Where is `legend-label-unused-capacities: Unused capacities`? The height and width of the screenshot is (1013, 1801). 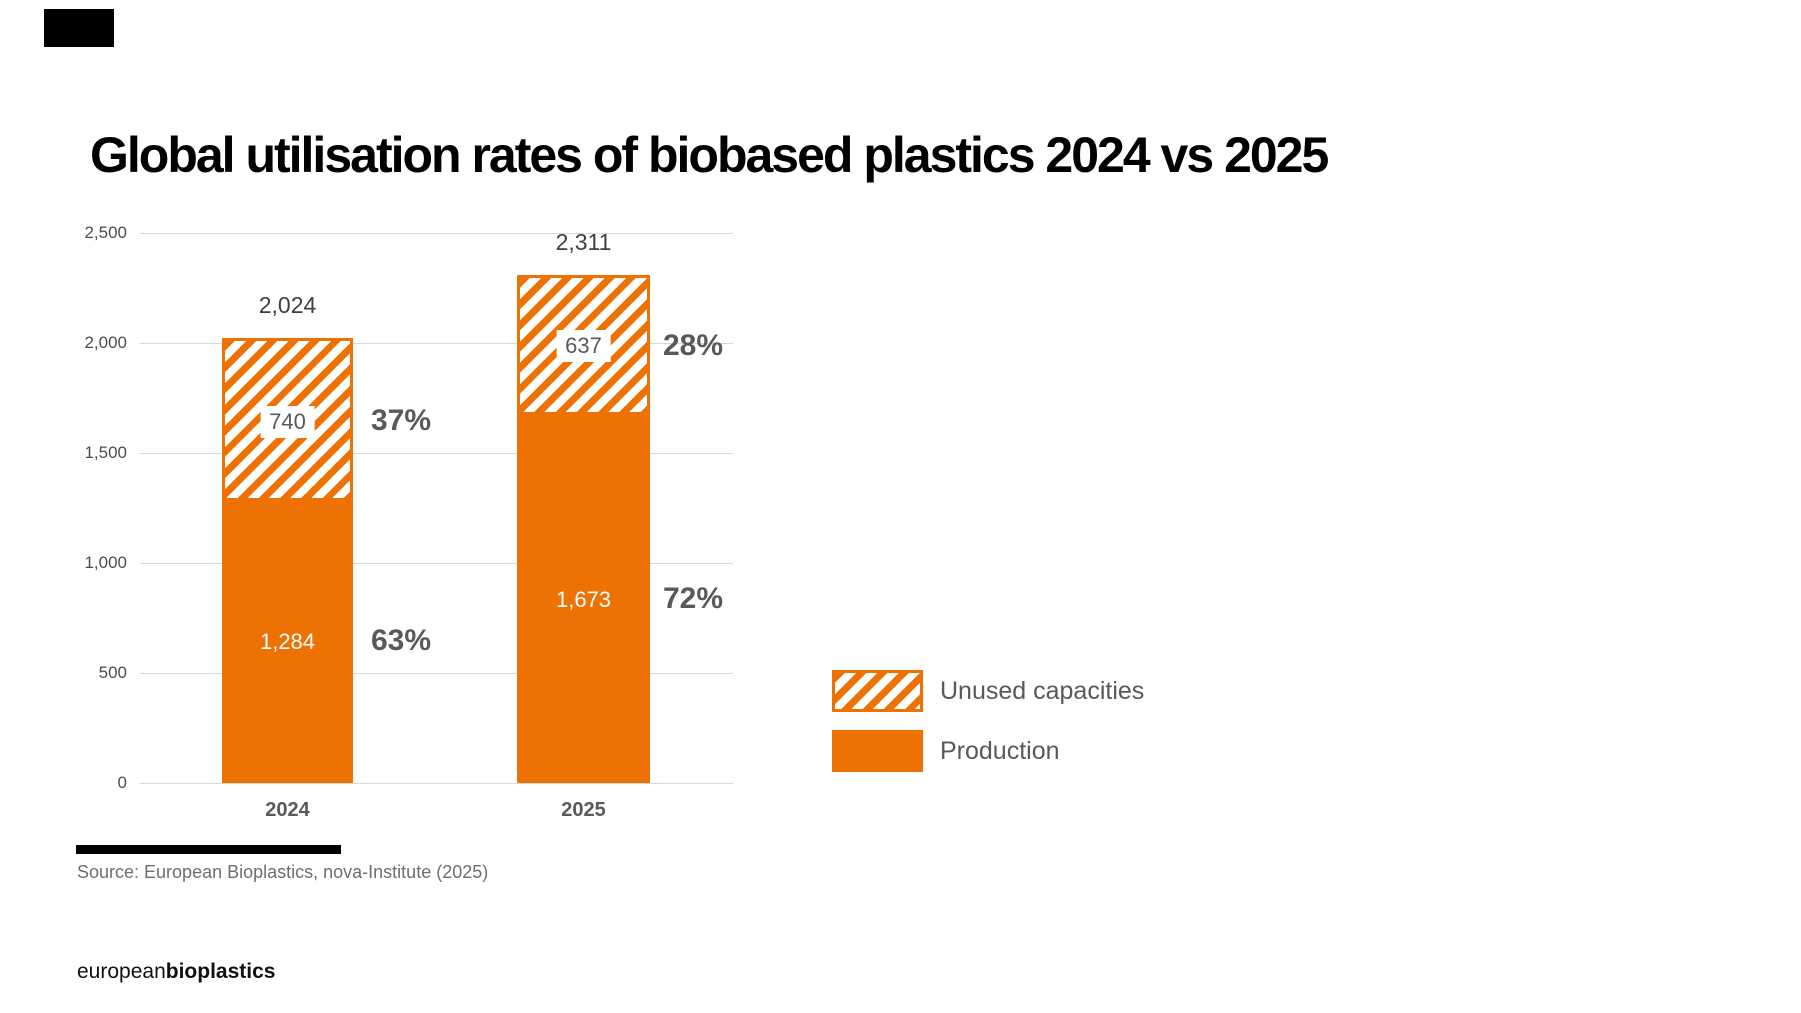 legend-label-unused-capacities: Unused capacities is located at coordinates (1042, 690).